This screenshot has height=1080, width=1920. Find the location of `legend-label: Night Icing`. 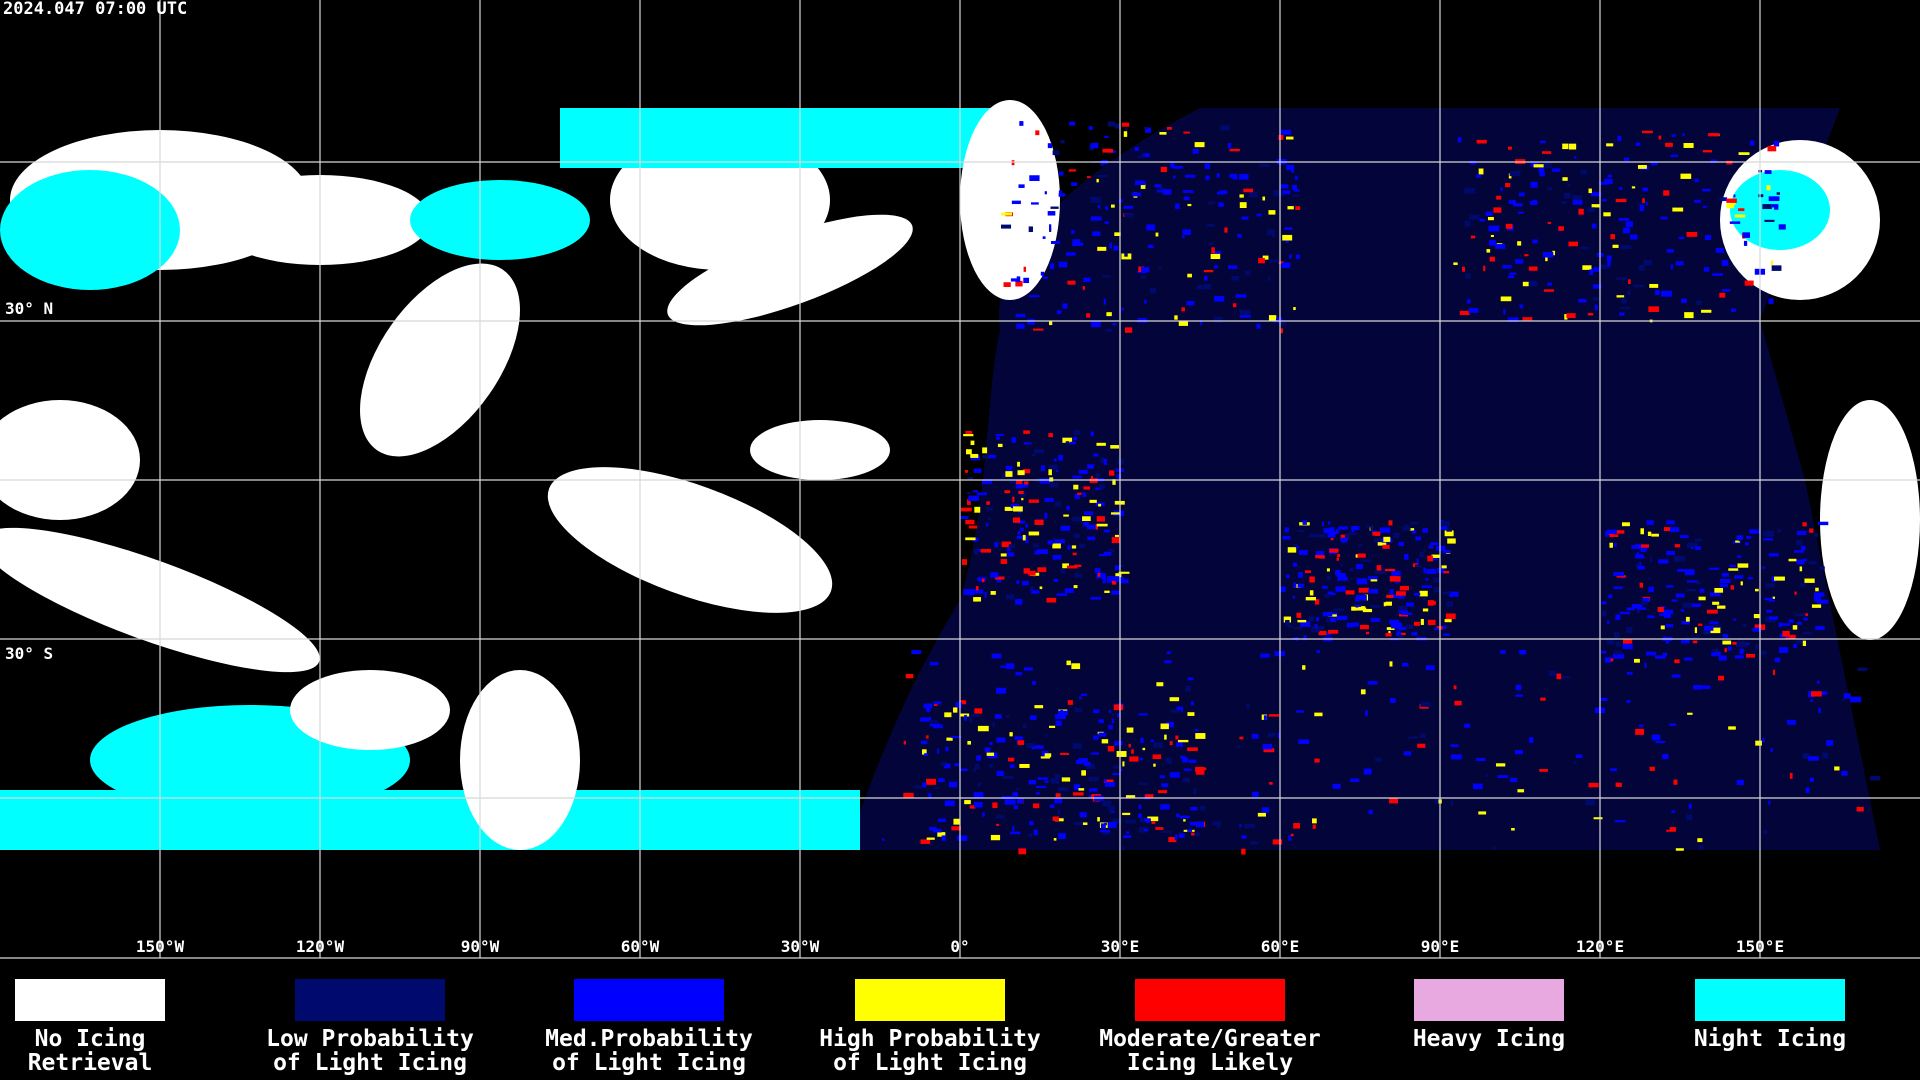

legend-label: Night Icing is located at coordinates (1770, 1039).